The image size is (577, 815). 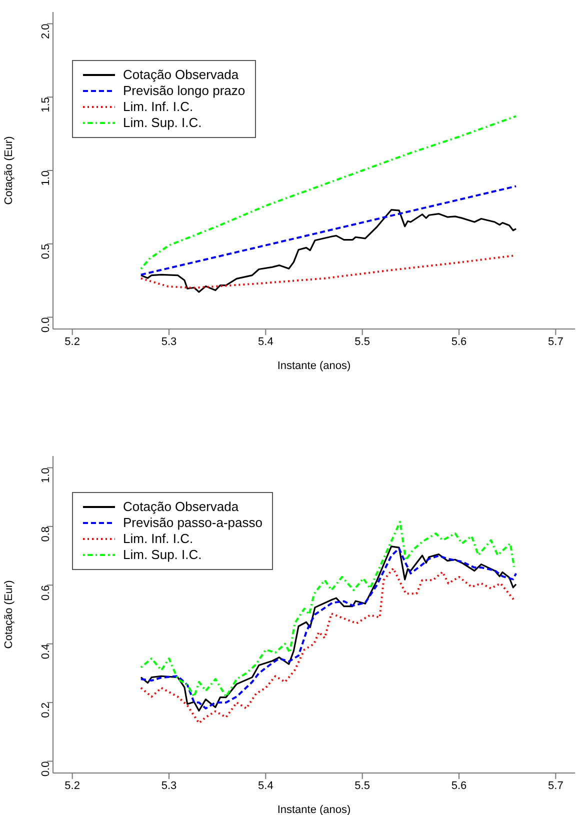 What do you see at coordinates (46, 592) in the screenshot?
I see `y-tick-label: 0.6` at bounding box center [46, 592].